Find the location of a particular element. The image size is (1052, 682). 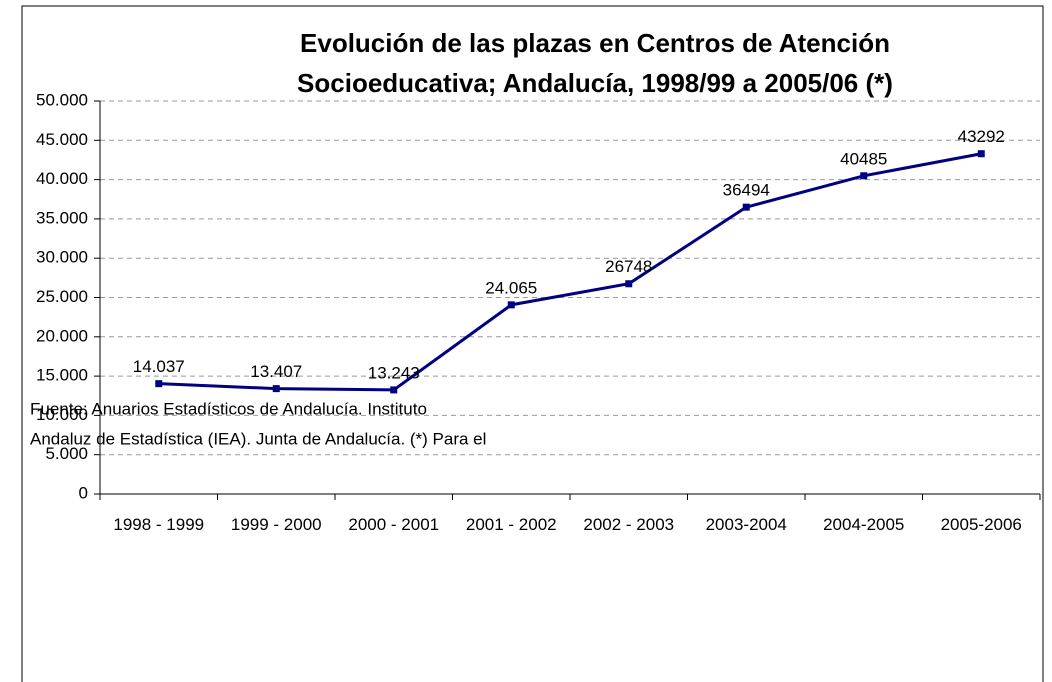

y-tick-label: 15.000 is located at coordinates (62, 375).